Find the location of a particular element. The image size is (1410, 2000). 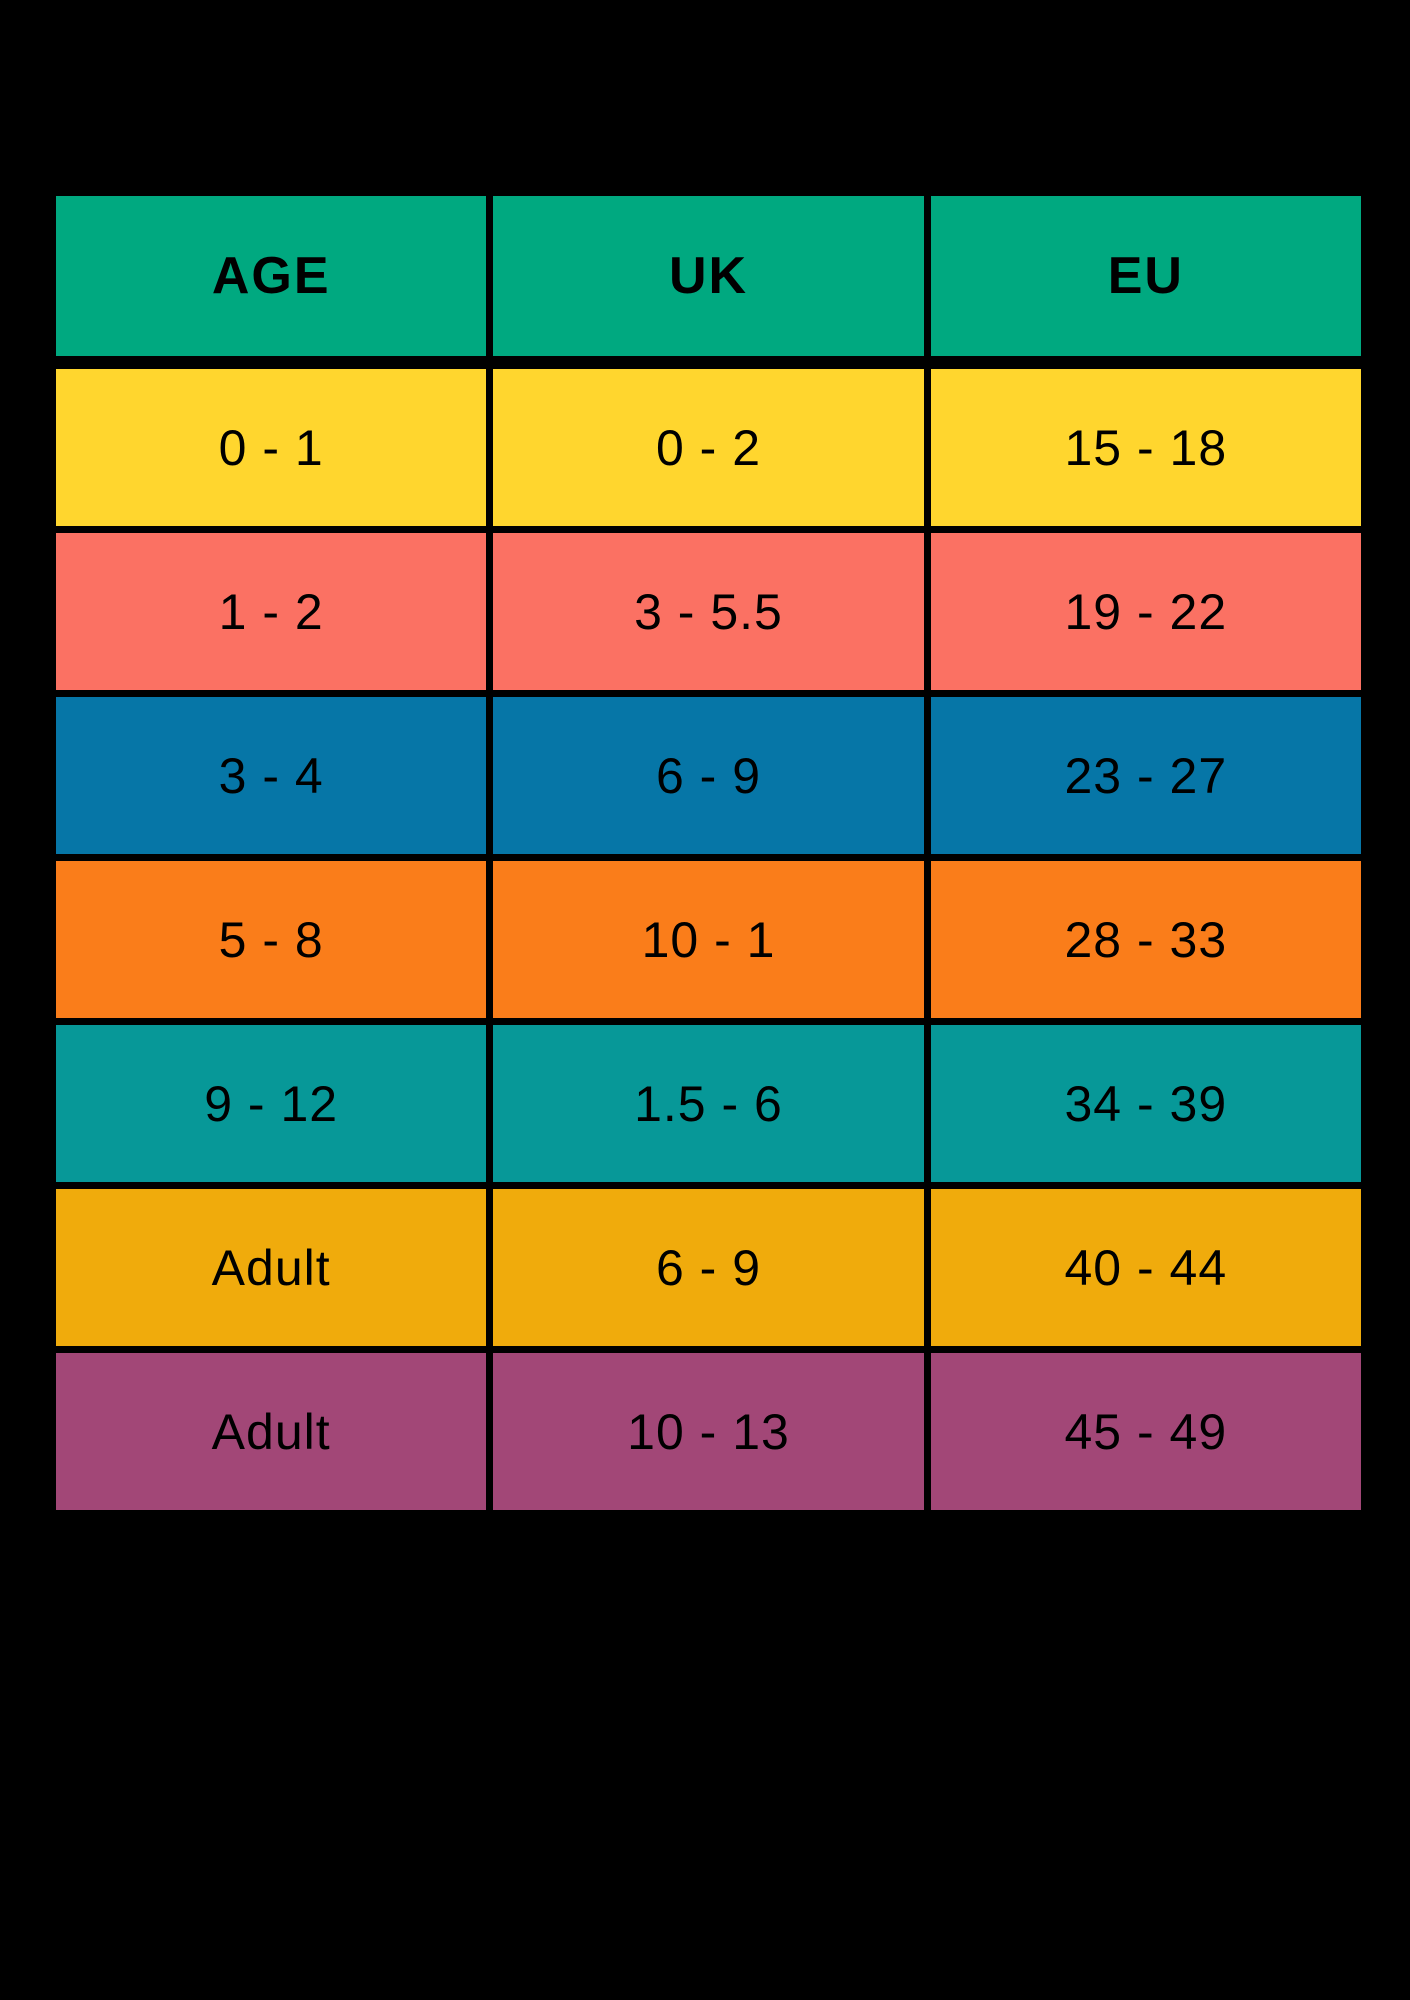

table-row: Adult 6 - 9 40 - 44 is located at coordinates (708, 1267).